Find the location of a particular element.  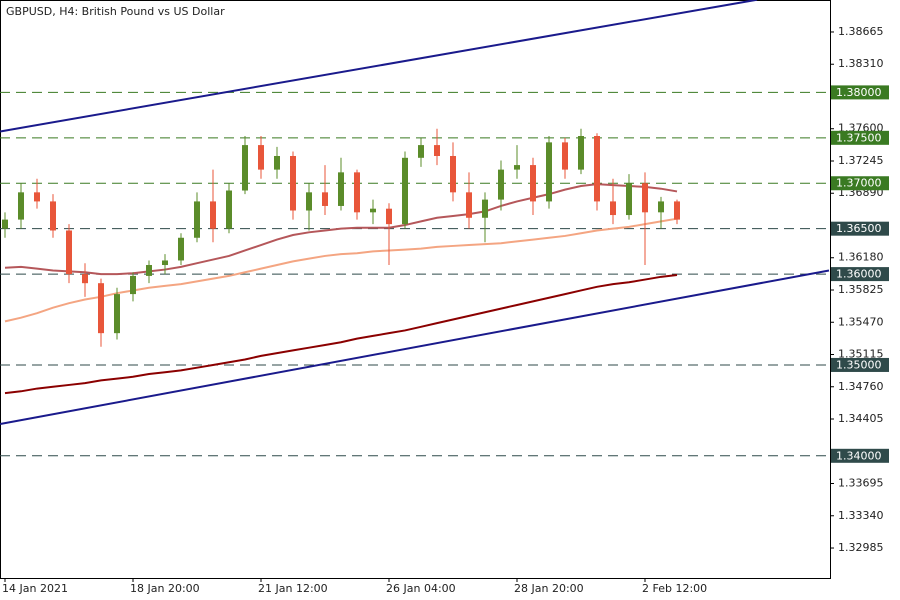

level-label: 1.37000 is located at coordinates (859, 183).